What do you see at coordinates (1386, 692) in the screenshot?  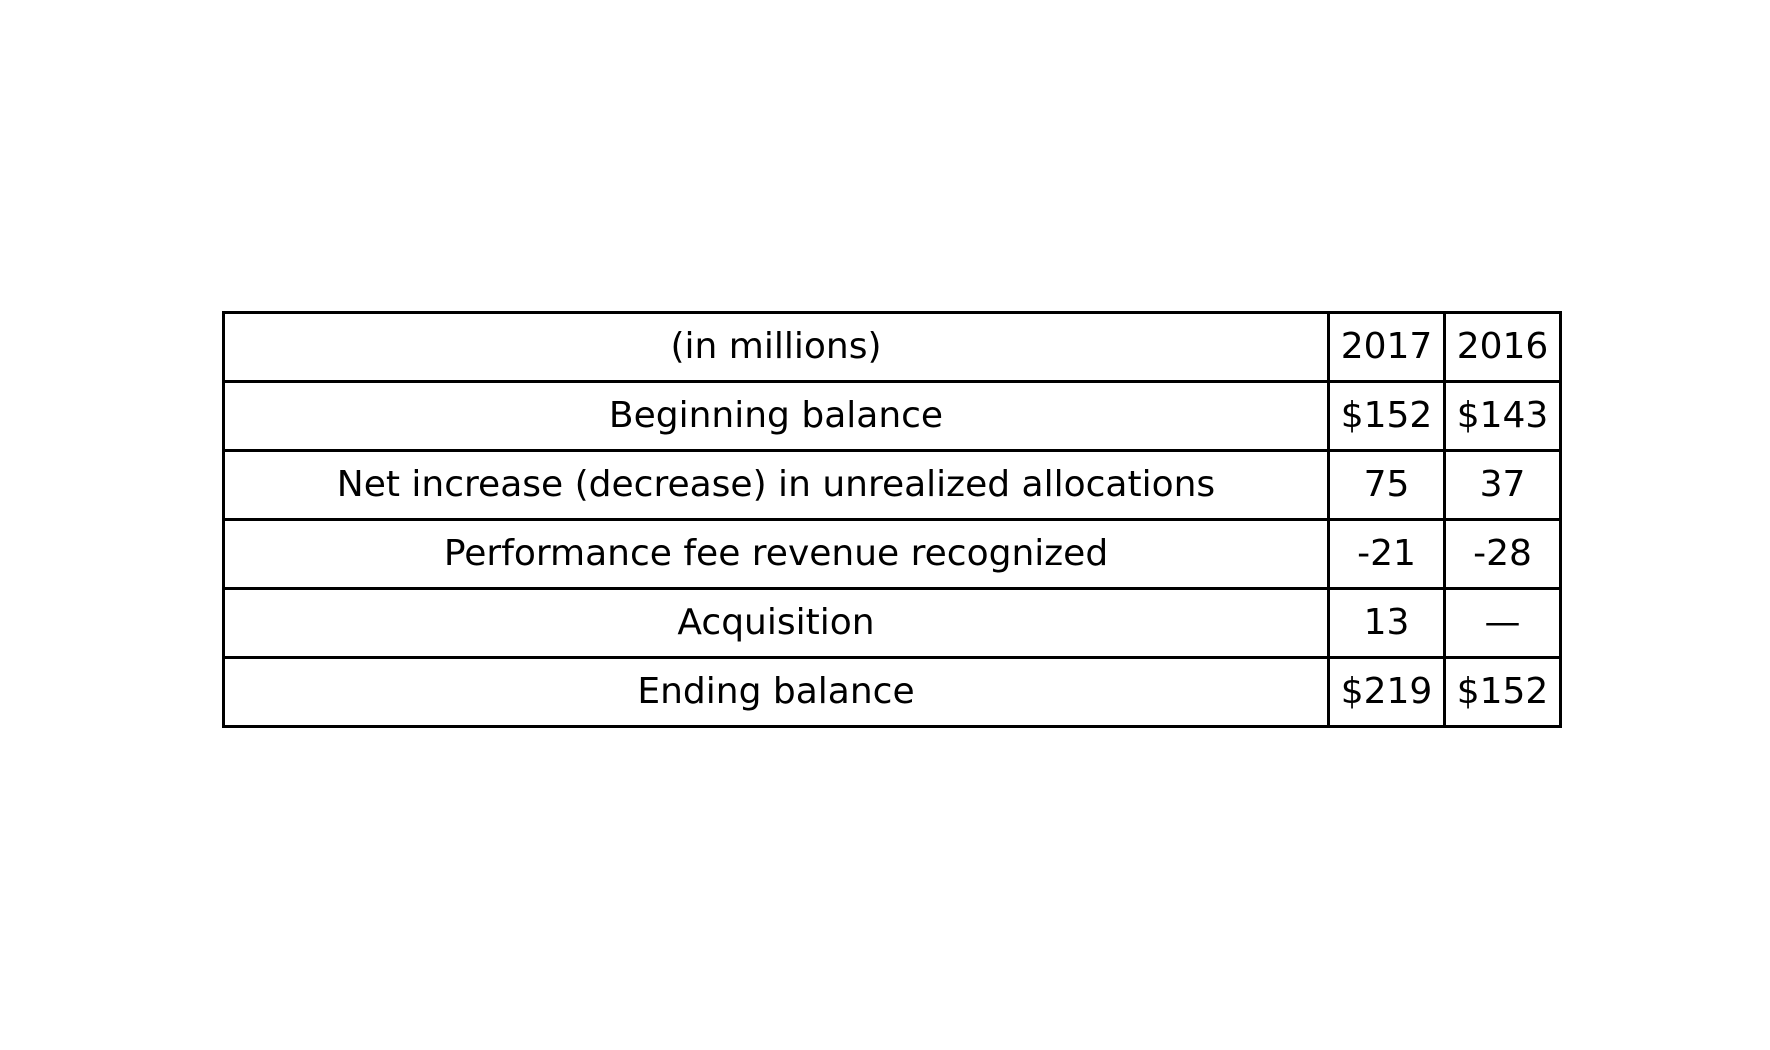 I see `value-2017-cell: $219` at bounding box center [1386, 692].